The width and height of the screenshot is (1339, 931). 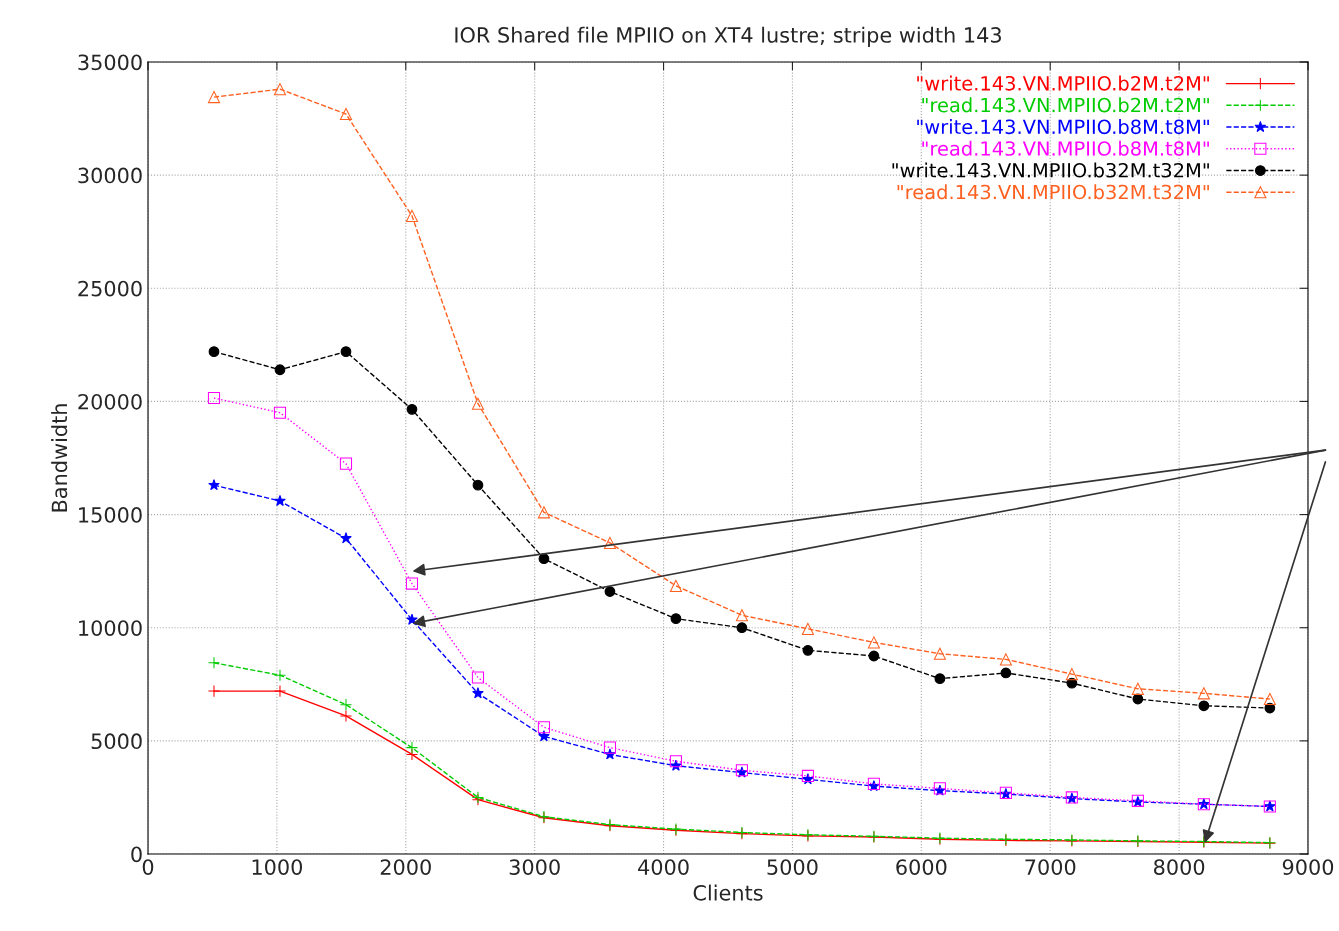 What do you see at coordinates (277, 867) in the screenshot?
I see `x-tick-label: 1000` at bounding box center [277, 867].